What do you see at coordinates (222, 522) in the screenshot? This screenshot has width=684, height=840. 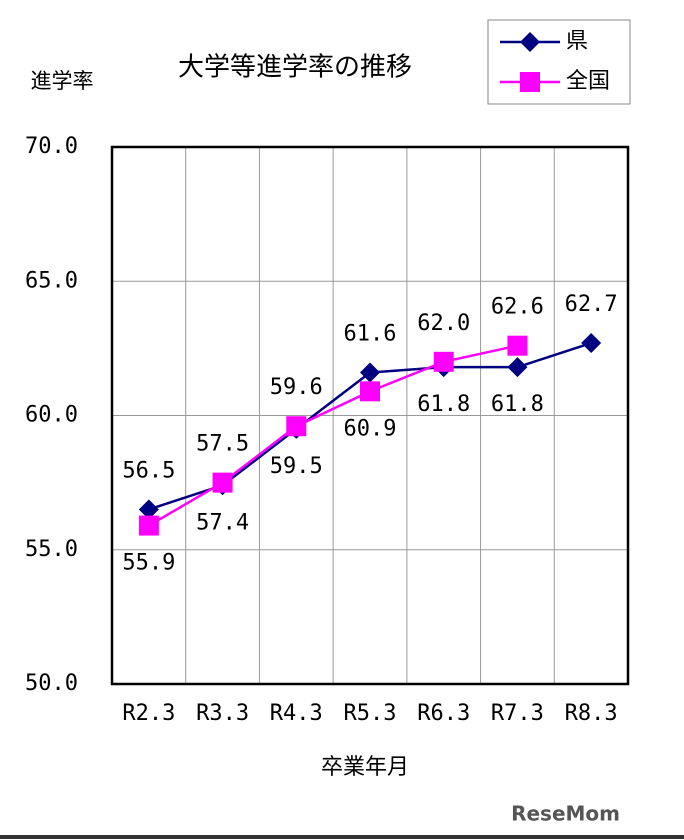 I see `data-label: 57.4` at bounding box center [222, 522].